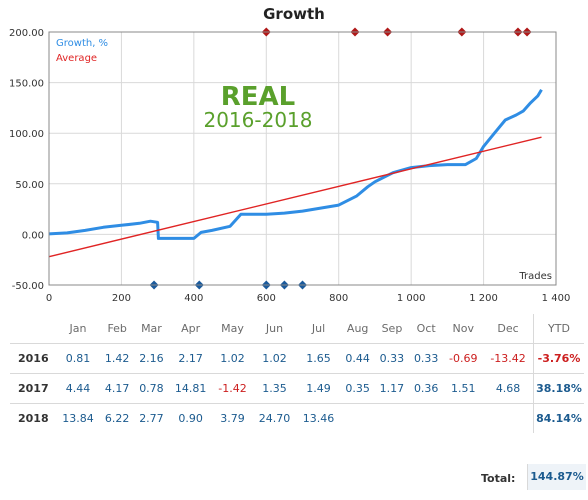 The height and width of the screenshot is (500, 588). Describe the element at coordinates (151, 388) in the screenshot. I see `month-value-cell: 0.78` at that location.